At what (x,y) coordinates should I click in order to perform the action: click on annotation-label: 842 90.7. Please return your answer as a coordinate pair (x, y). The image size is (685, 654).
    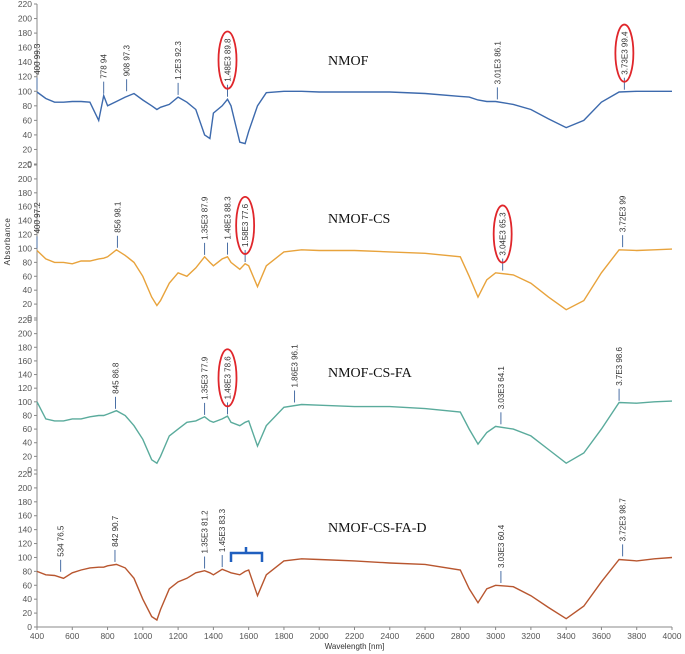
    Looking at the image, I should click on (115, 531).